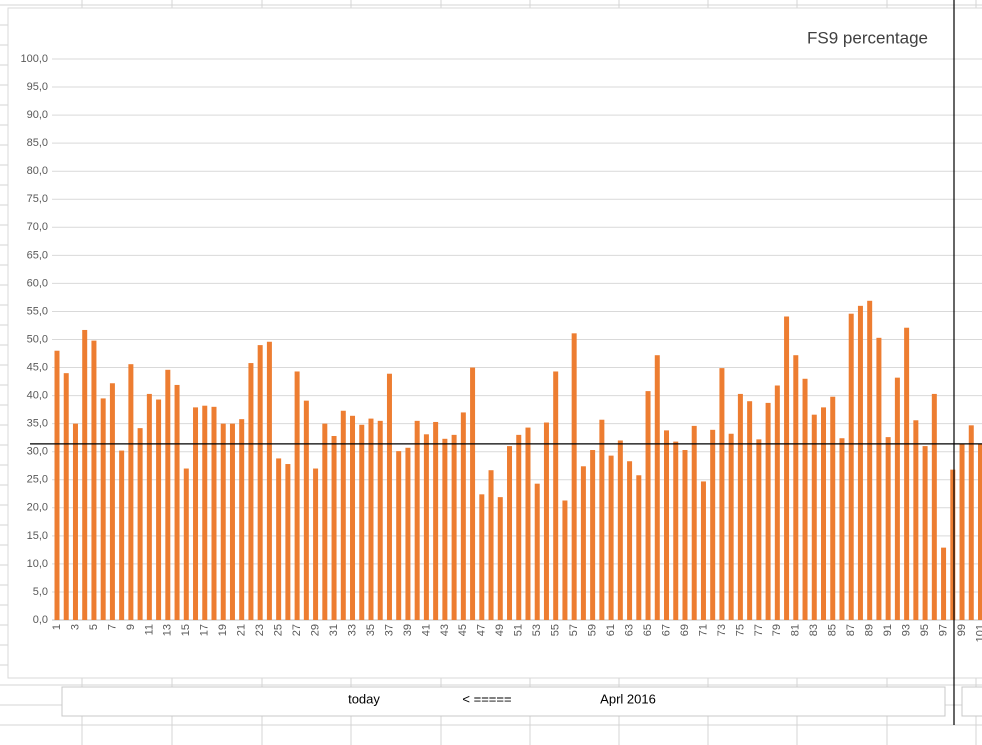 The image size is (982, 745). Describe the element at coordinates (978, 633) in the screenshot. I see `x-tick-label: 101` at that location.